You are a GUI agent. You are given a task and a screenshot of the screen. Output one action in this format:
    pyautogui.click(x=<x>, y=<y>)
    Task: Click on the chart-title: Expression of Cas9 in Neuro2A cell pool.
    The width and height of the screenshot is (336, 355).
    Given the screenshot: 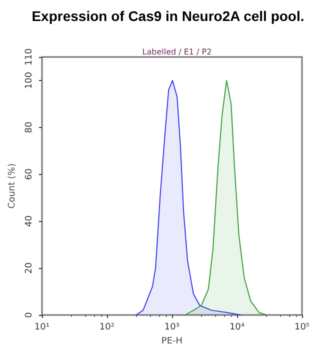 What is the action you would take?
    pyautogui.click(x=168, y=16)
    